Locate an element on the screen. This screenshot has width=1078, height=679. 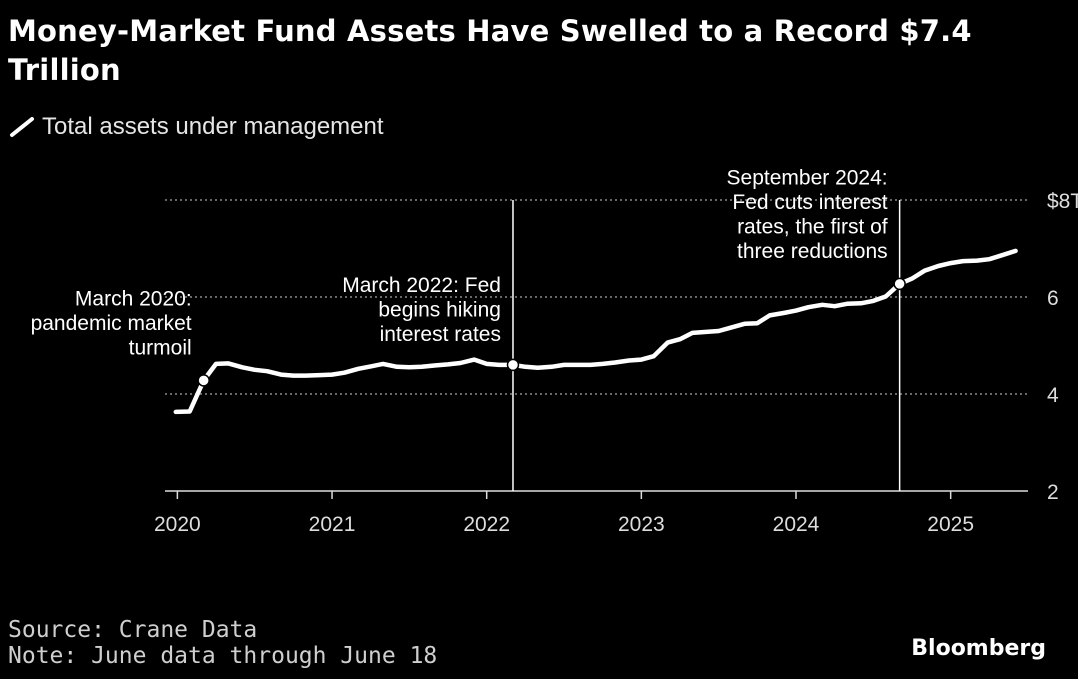
annotation-text: interest rates is located at coordinates (440, 334).